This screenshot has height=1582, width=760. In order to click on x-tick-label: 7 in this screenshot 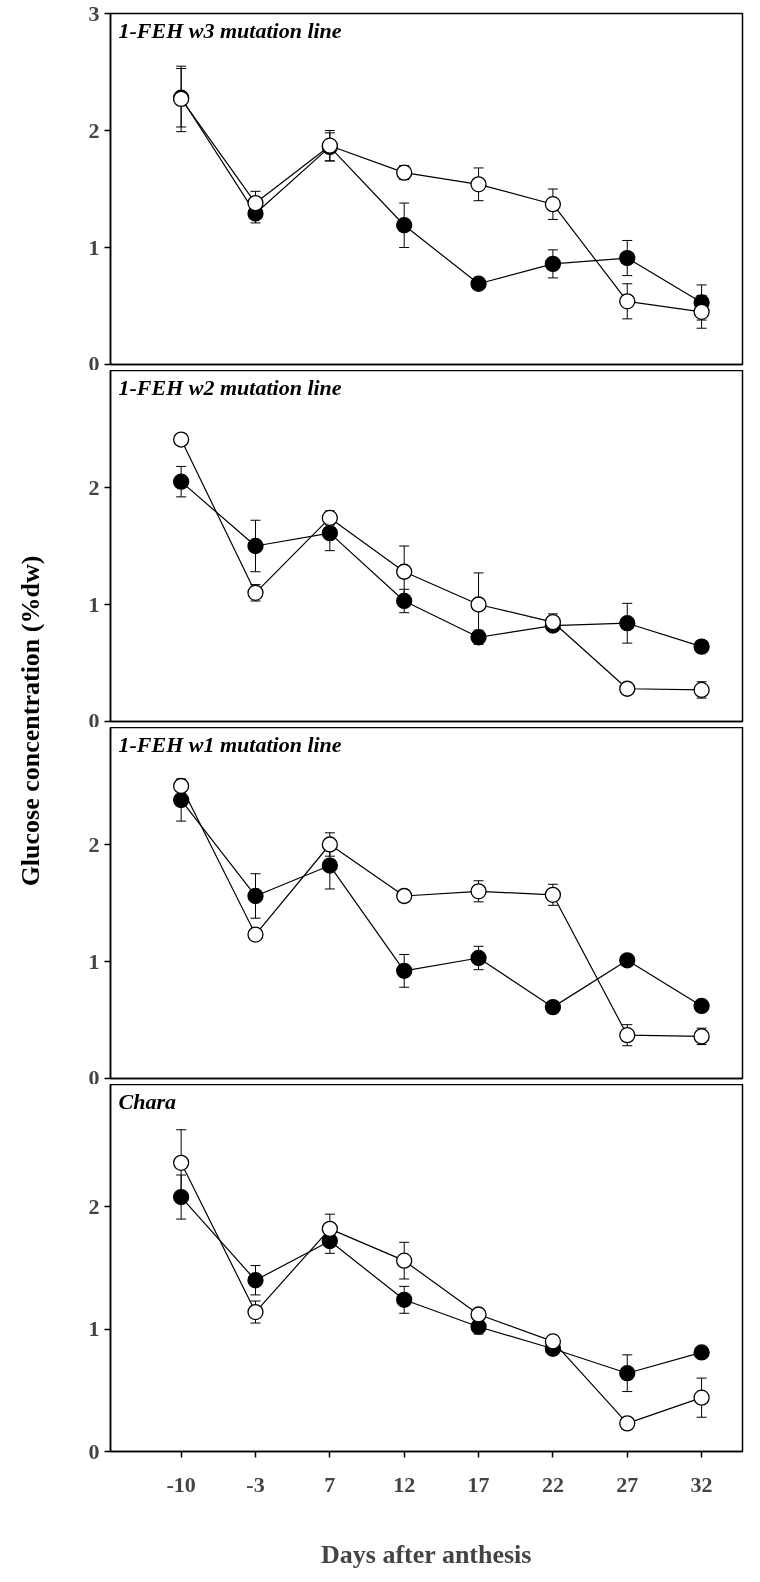, I will do `click(330, 1484)`.